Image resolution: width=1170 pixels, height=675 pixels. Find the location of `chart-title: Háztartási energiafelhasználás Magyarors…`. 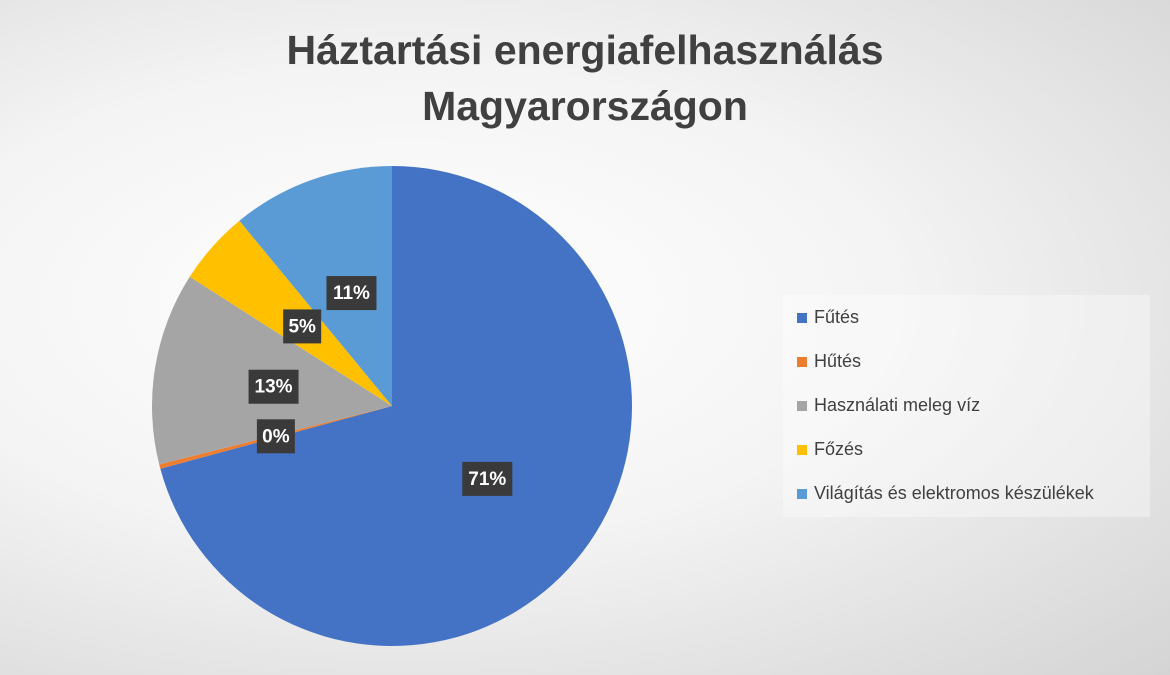

chart-title: Háztartási energiafelhasználás Magyarors… is located at coordinates (585, 78).